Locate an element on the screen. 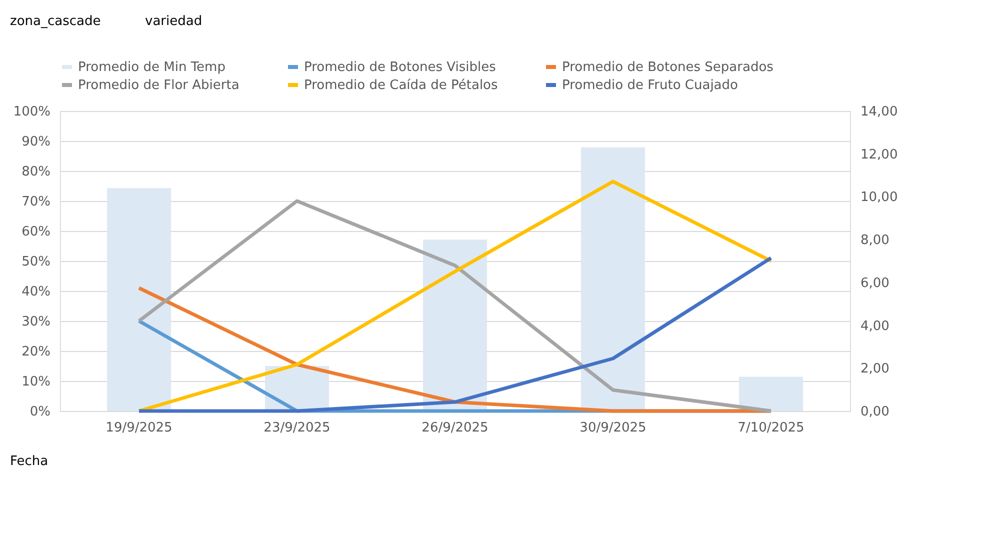 The width and height of the screenshot is (996, 549). legend-label: Promedio de Caída de Pétalos is located at coordinates (401, 85).